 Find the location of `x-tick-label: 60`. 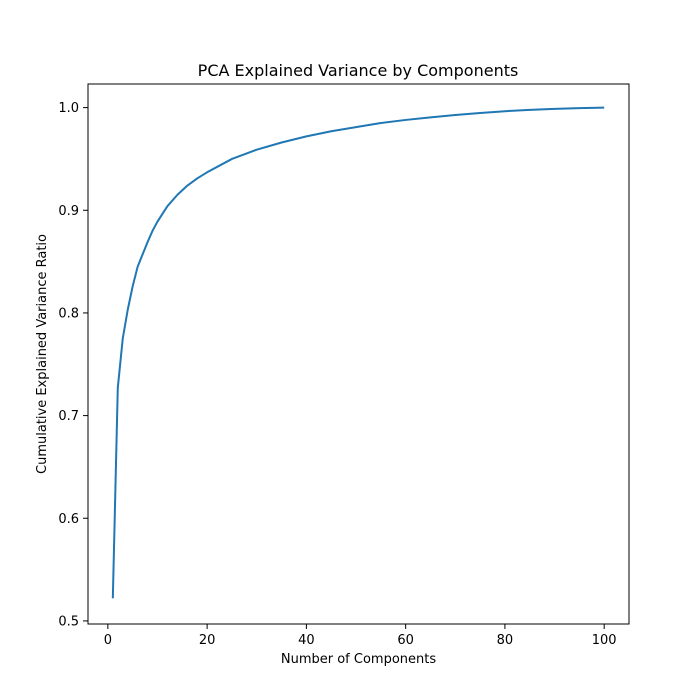

x-tick-label: 60 is located at coordinates (405, 640).